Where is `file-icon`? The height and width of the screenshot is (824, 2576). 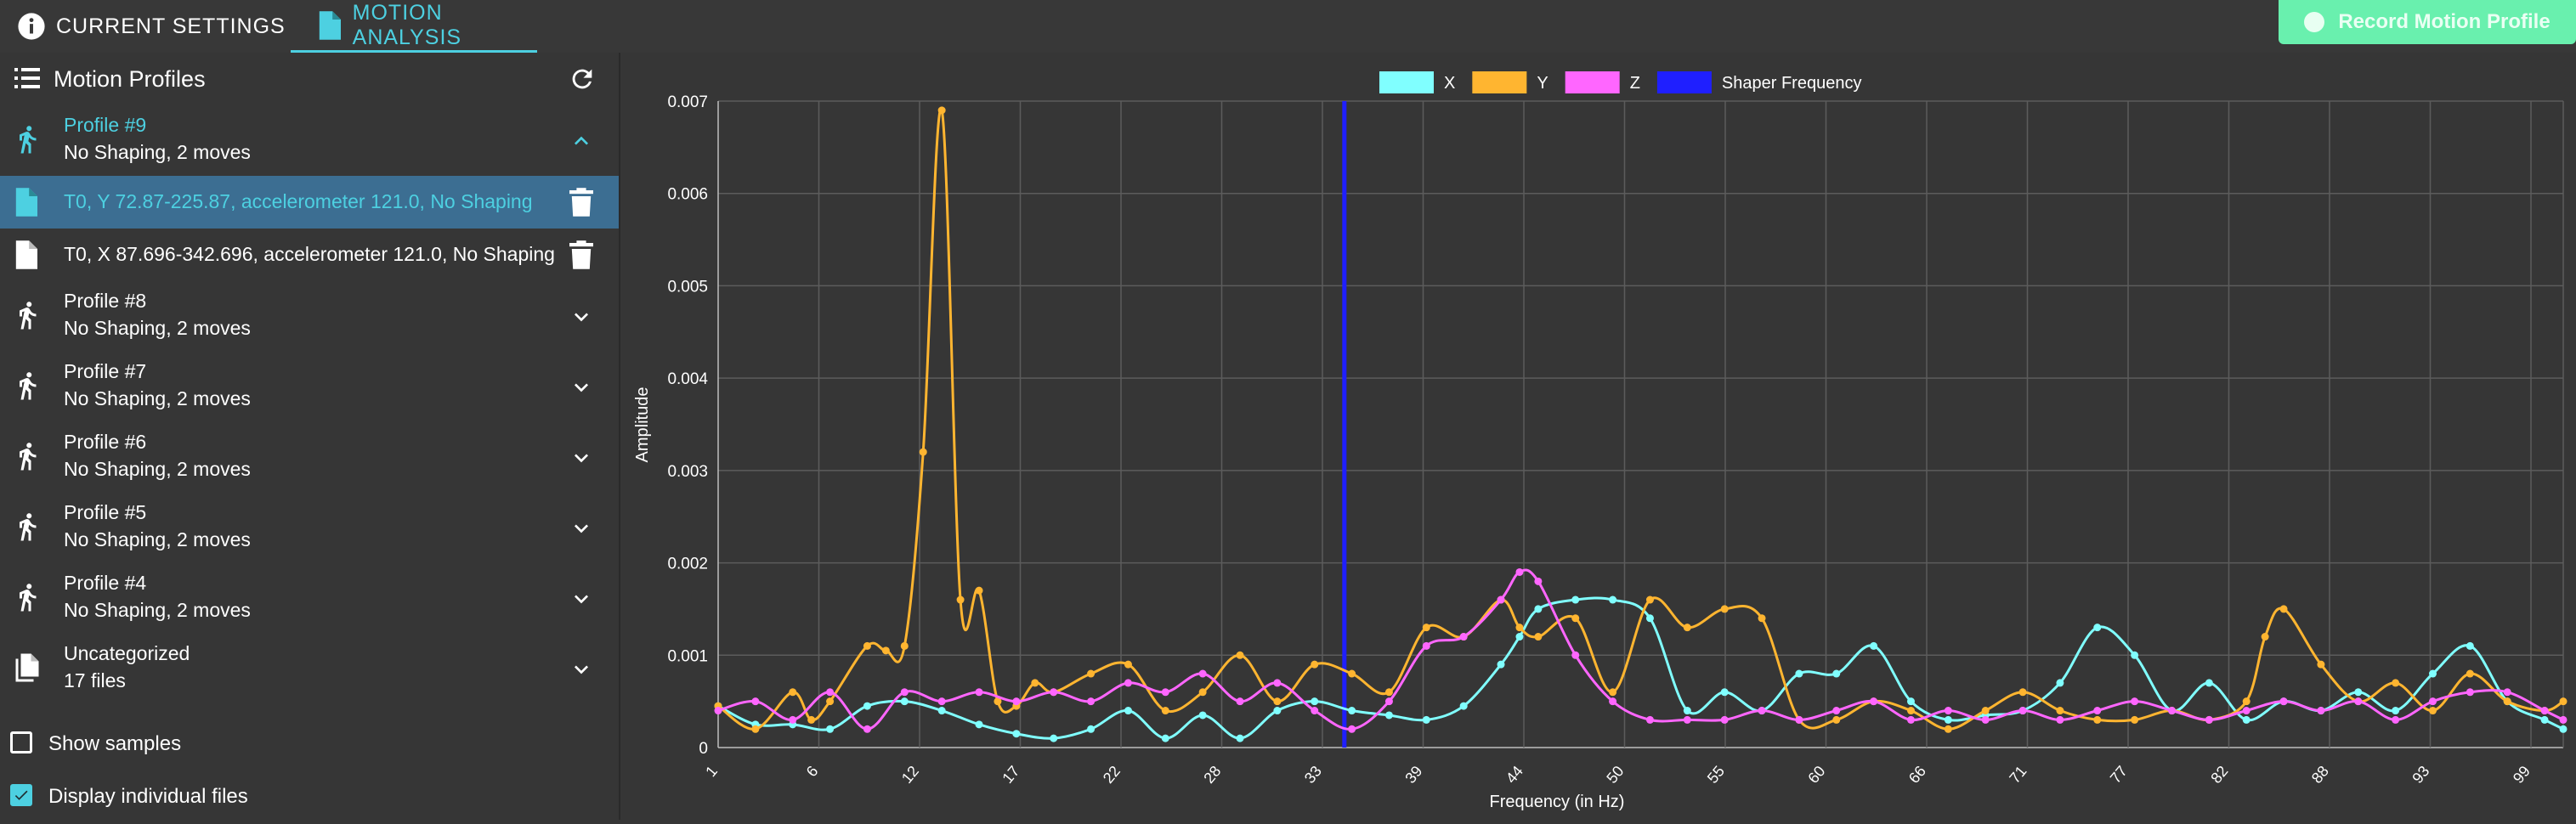 file-icon is located at coordinates (329, 25).